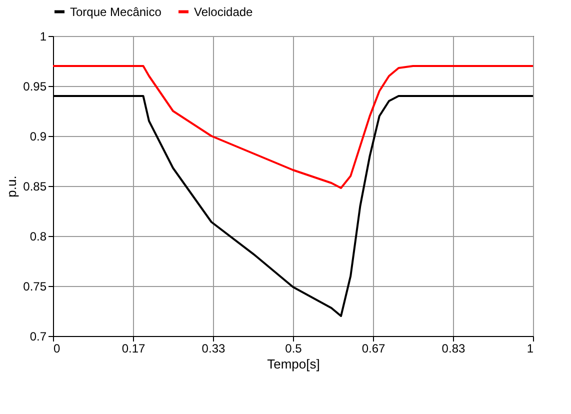 The image size is (571, 414). What do you see at coordinates (214, 349) in the screenshot?
I see `x-tick-label: 0.33` at bounding box center [214, 349].